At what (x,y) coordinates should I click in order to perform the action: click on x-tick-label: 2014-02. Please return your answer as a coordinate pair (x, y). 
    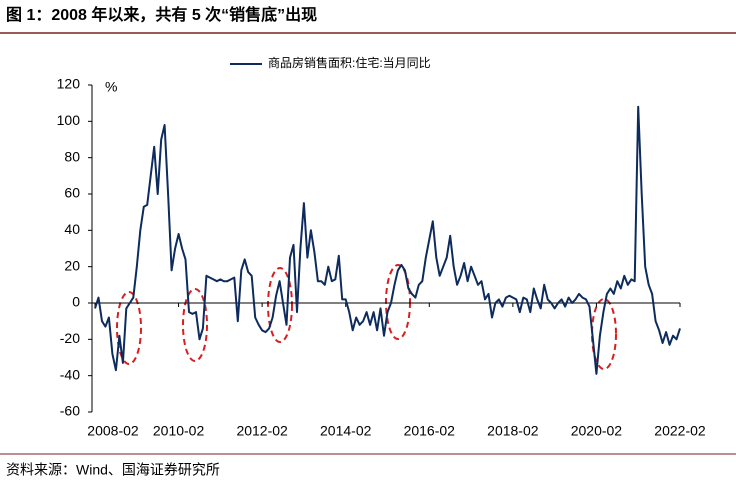
    Looking at the image, I should click on (346, 431).